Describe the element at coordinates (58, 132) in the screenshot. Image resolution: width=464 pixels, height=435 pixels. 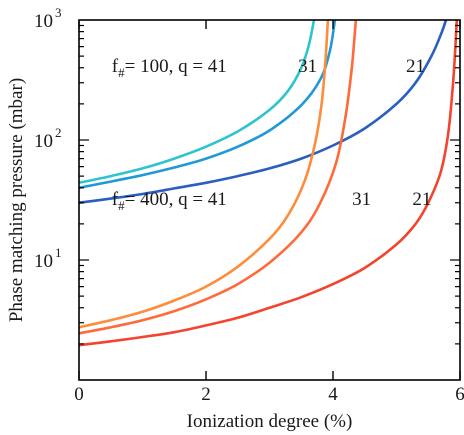
I see `y-tick-exp-1: 2` at that location.